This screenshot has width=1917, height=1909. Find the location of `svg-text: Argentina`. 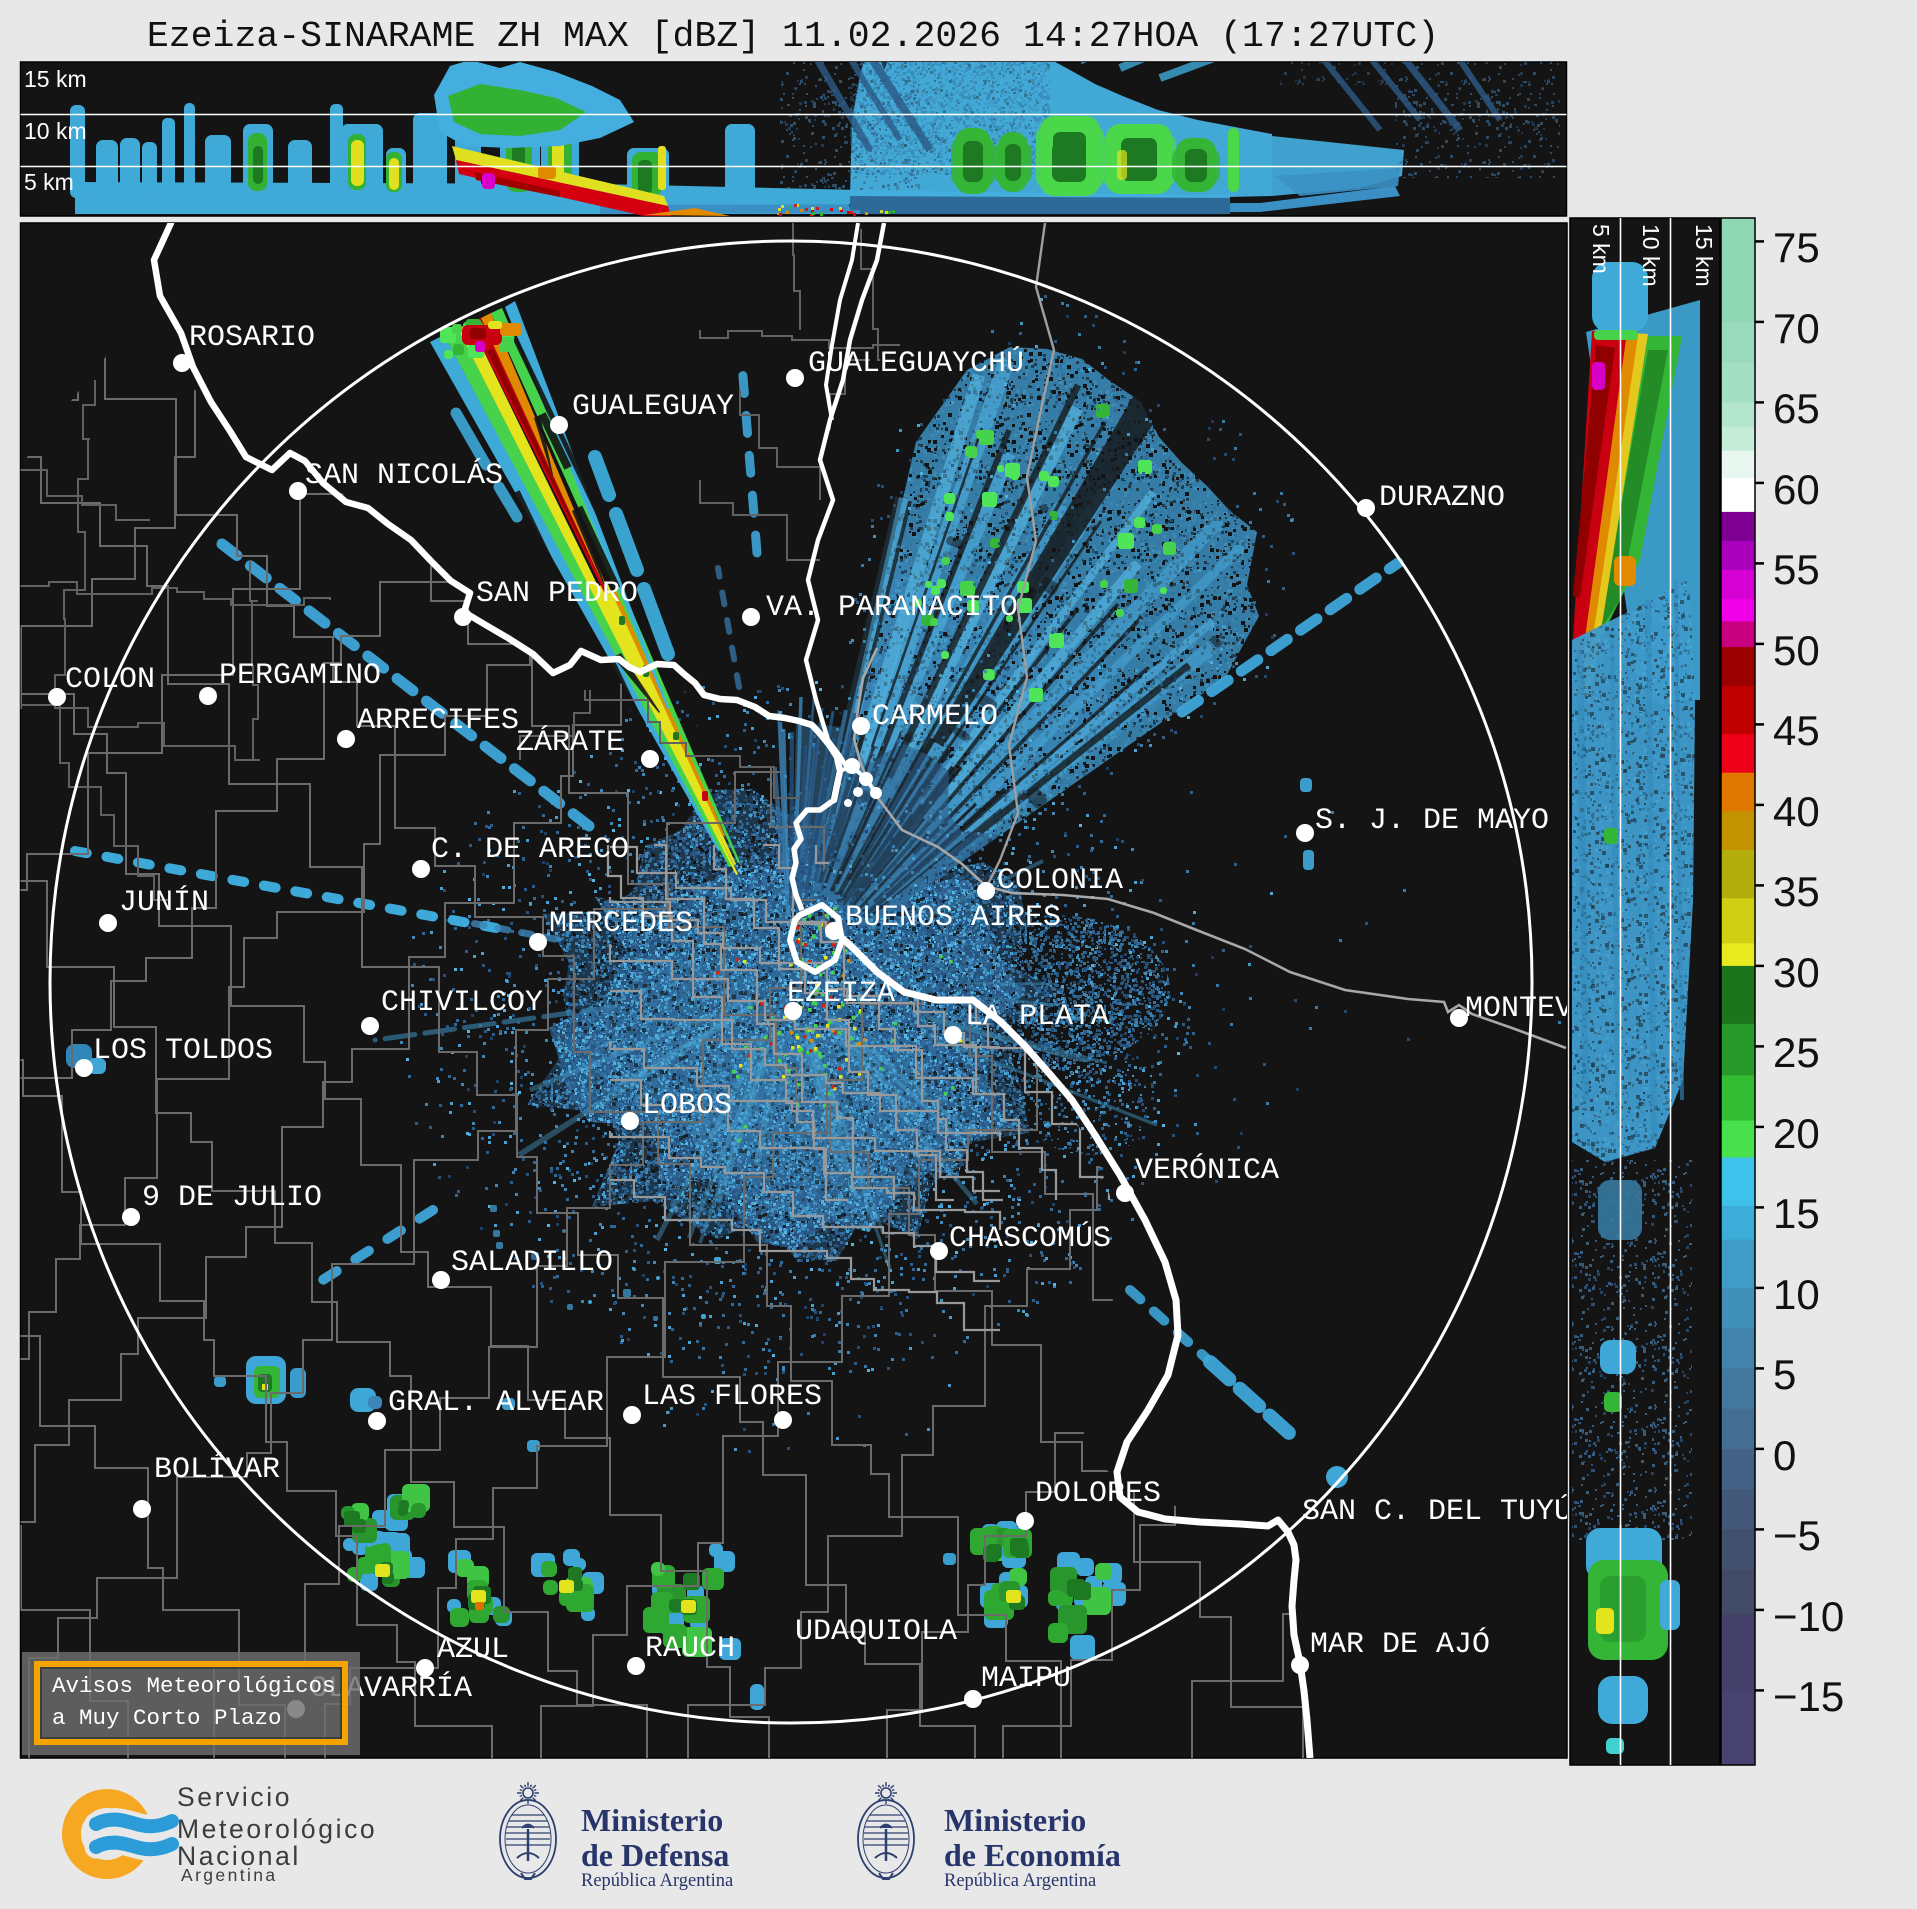

svg-text: Argentina is located at coordinates (229, 1875).